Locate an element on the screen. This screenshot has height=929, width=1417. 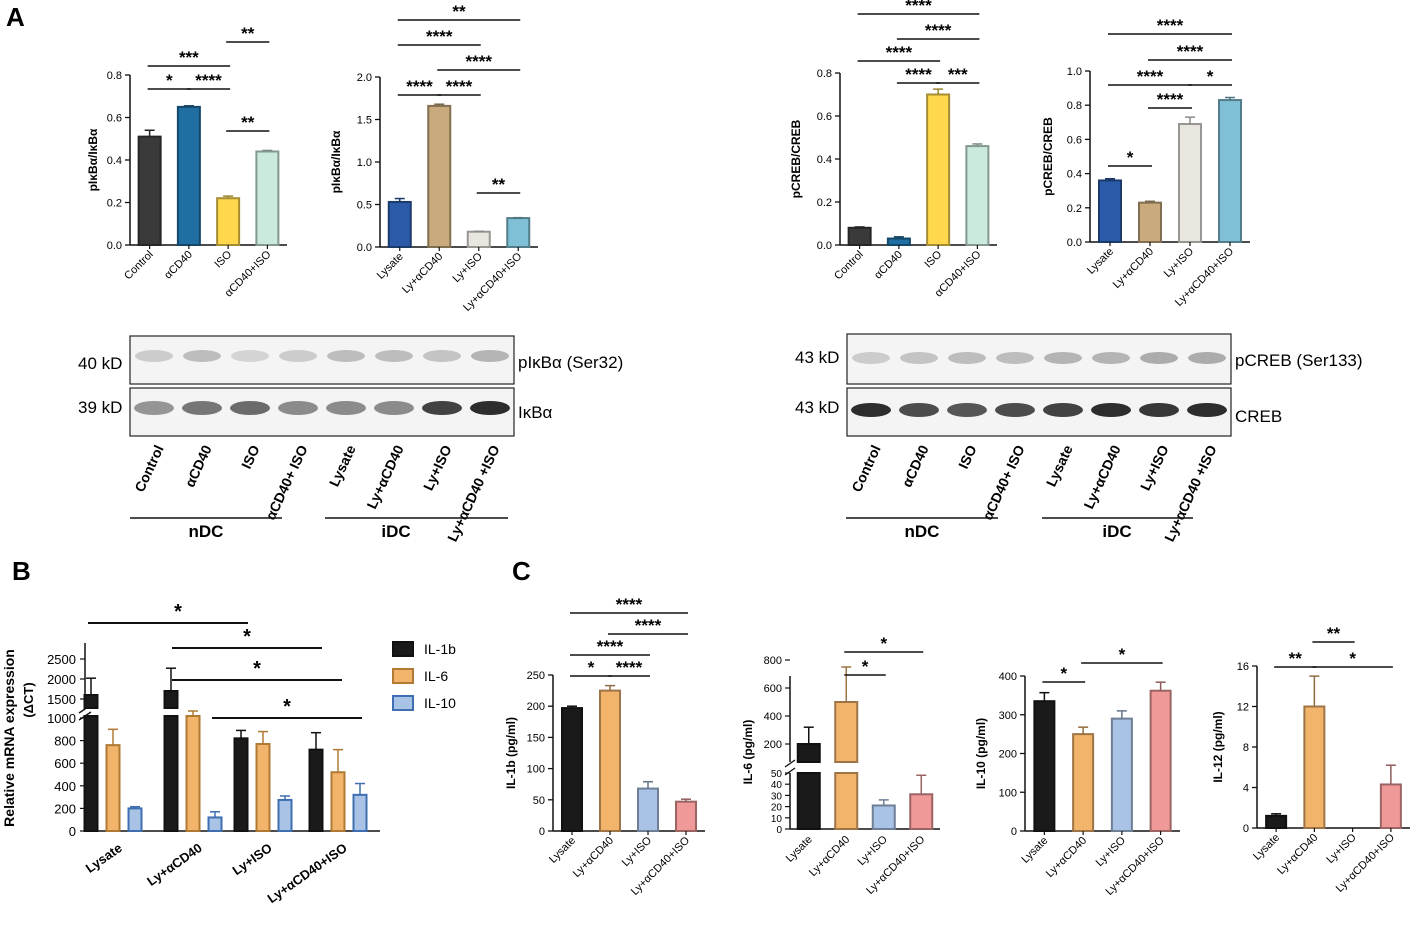
blot-creb-group-ndc: nDC is located at coordinates (922, 531).